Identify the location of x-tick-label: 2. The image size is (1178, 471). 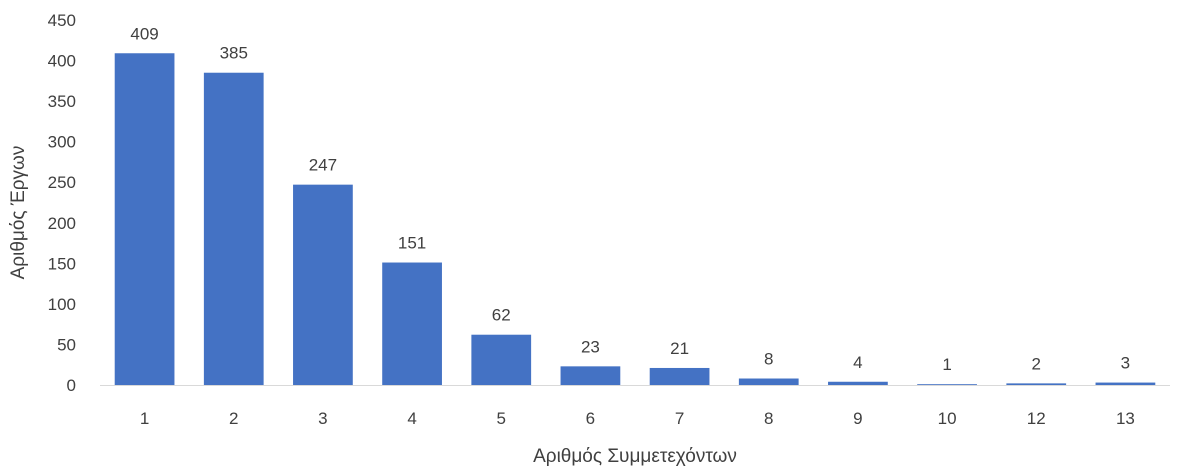
(233, 418).